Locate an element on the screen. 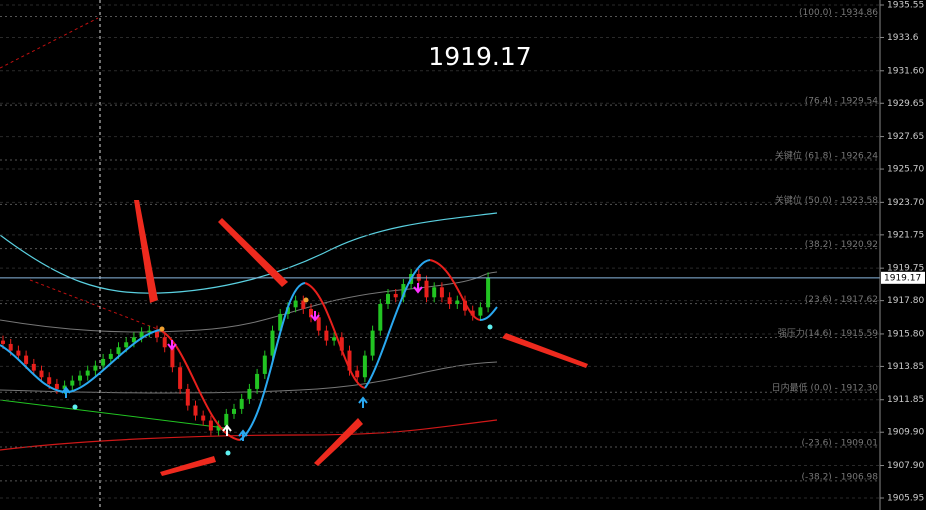 Image resolution: width=926 pixels, height=510 pixels. y-tick-label: 1927.65 is located at coordinates (905, 137).